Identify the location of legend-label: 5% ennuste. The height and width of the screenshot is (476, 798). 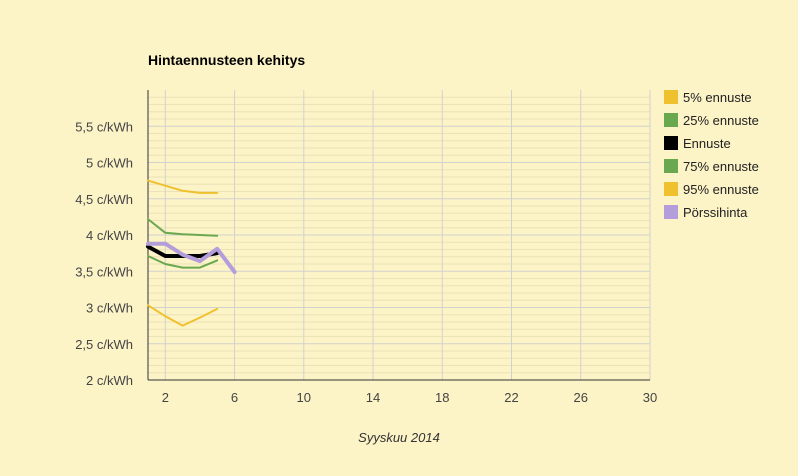
(717, 97).